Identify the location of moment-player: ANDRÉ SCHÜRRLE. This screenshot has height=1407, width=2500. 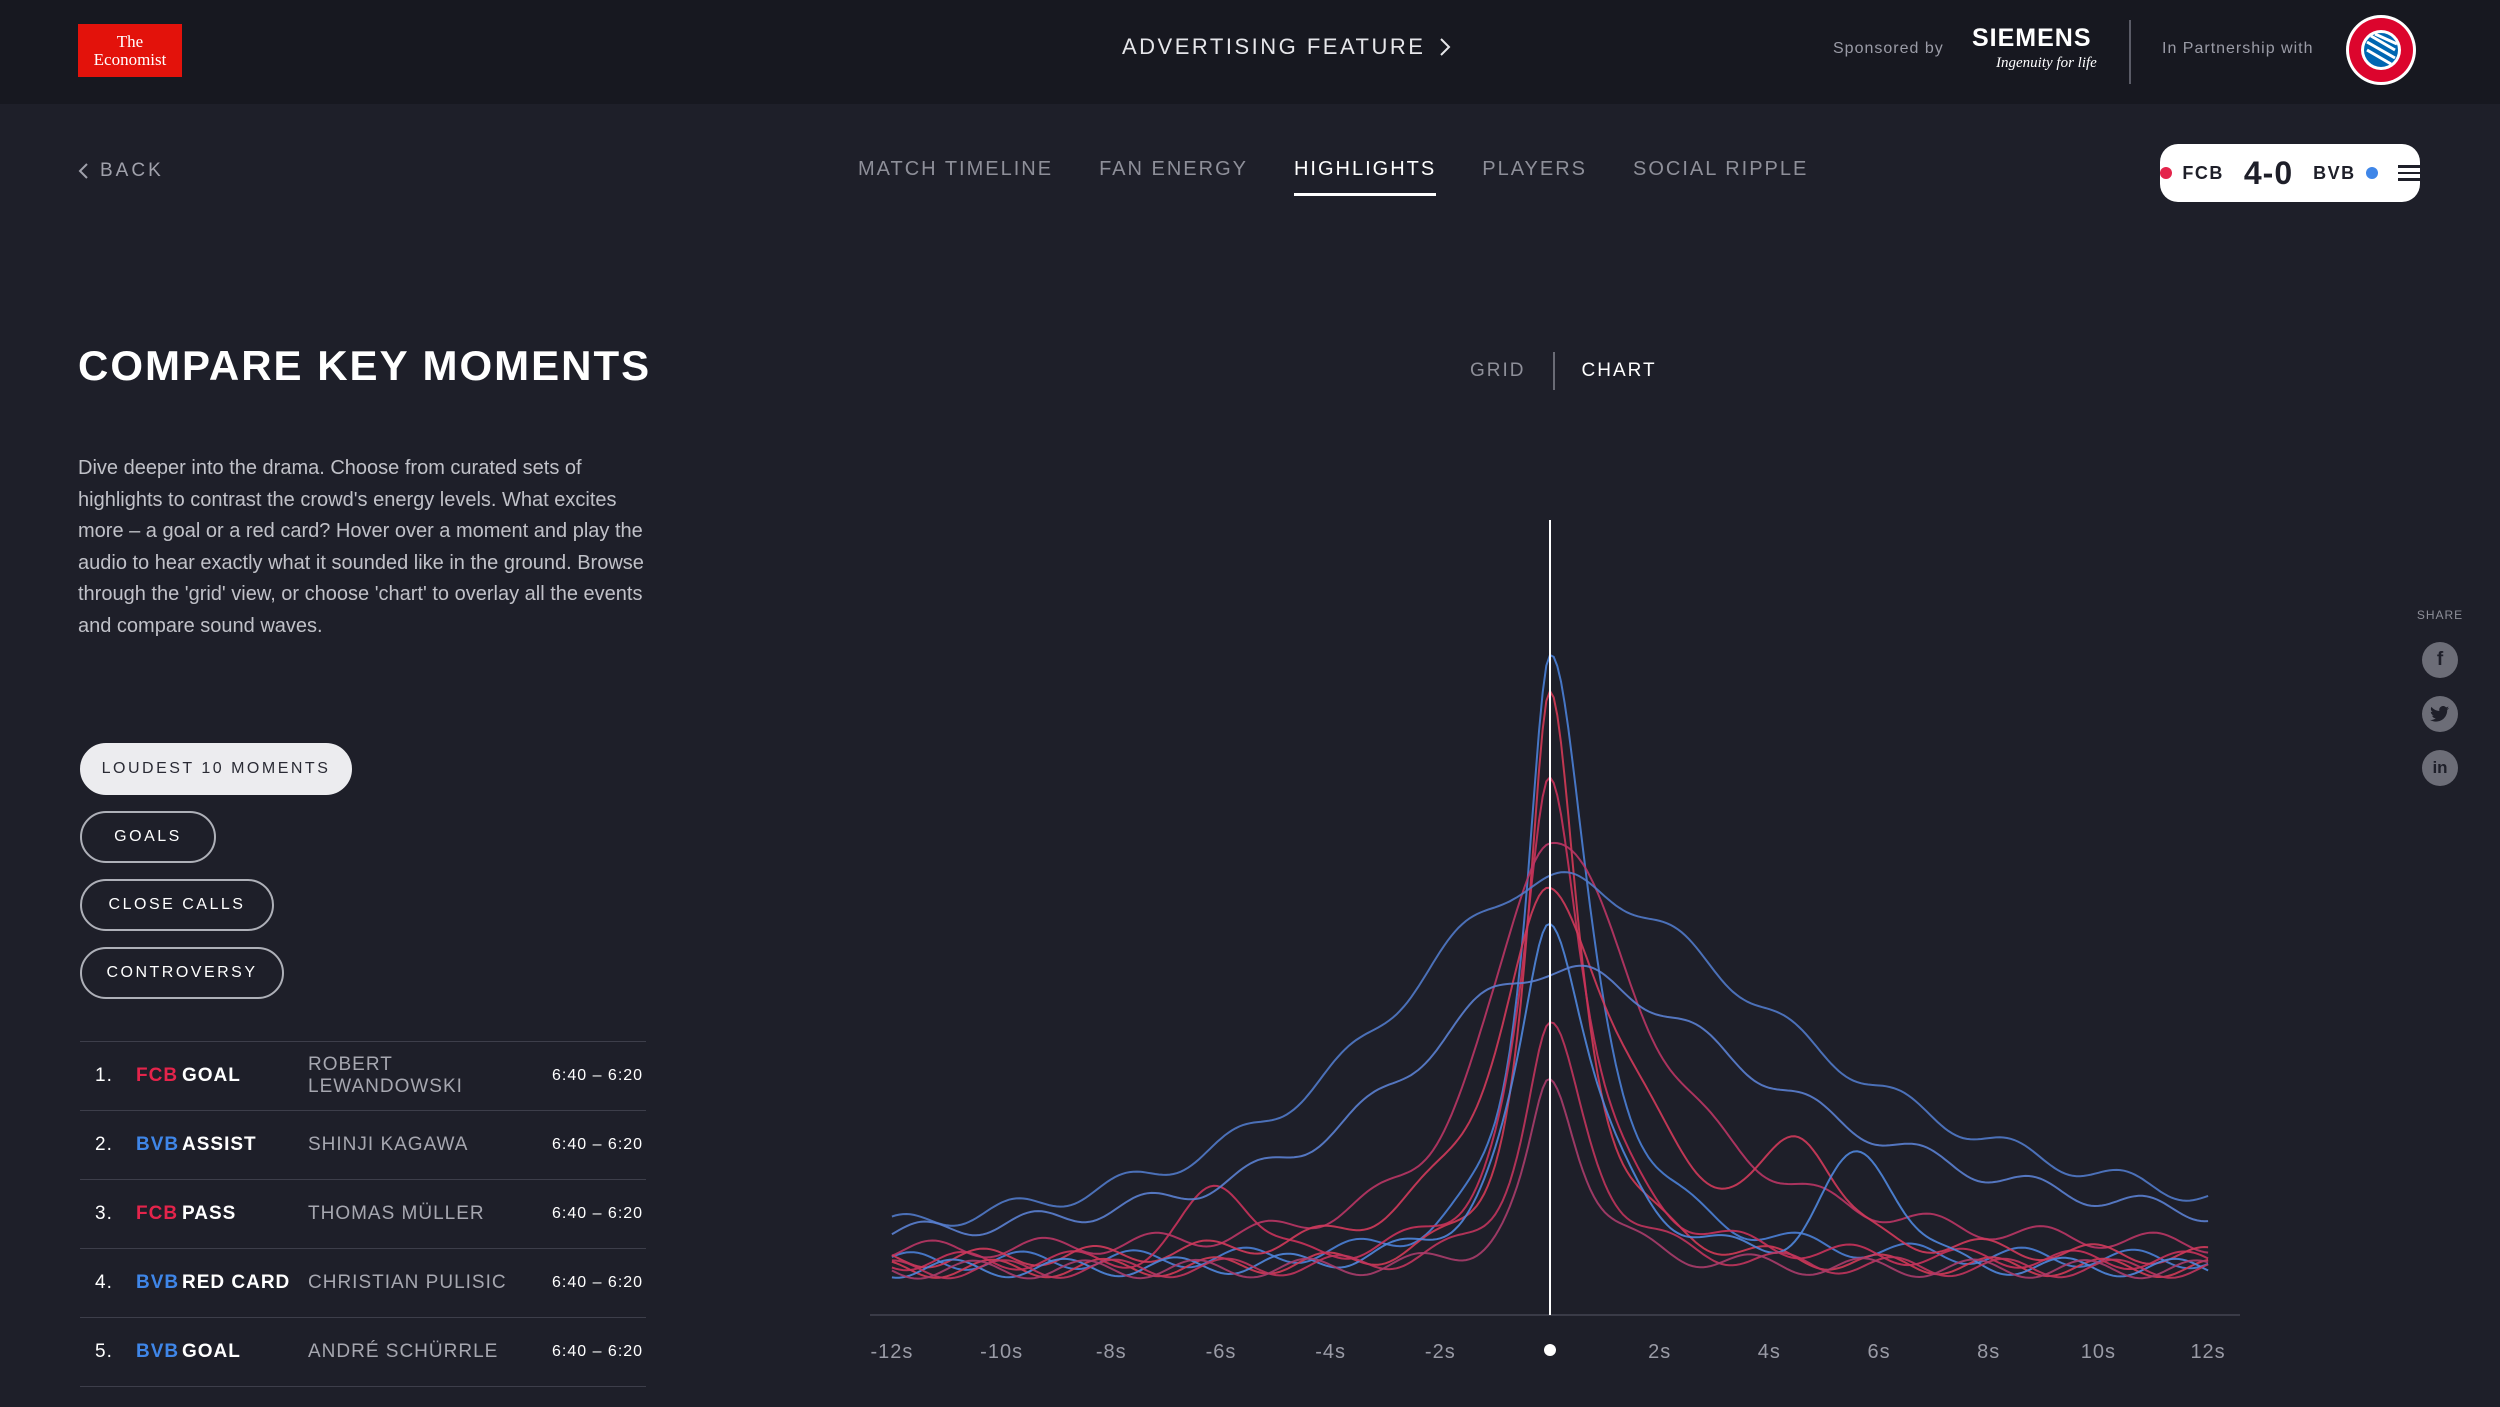
(403, 1351).